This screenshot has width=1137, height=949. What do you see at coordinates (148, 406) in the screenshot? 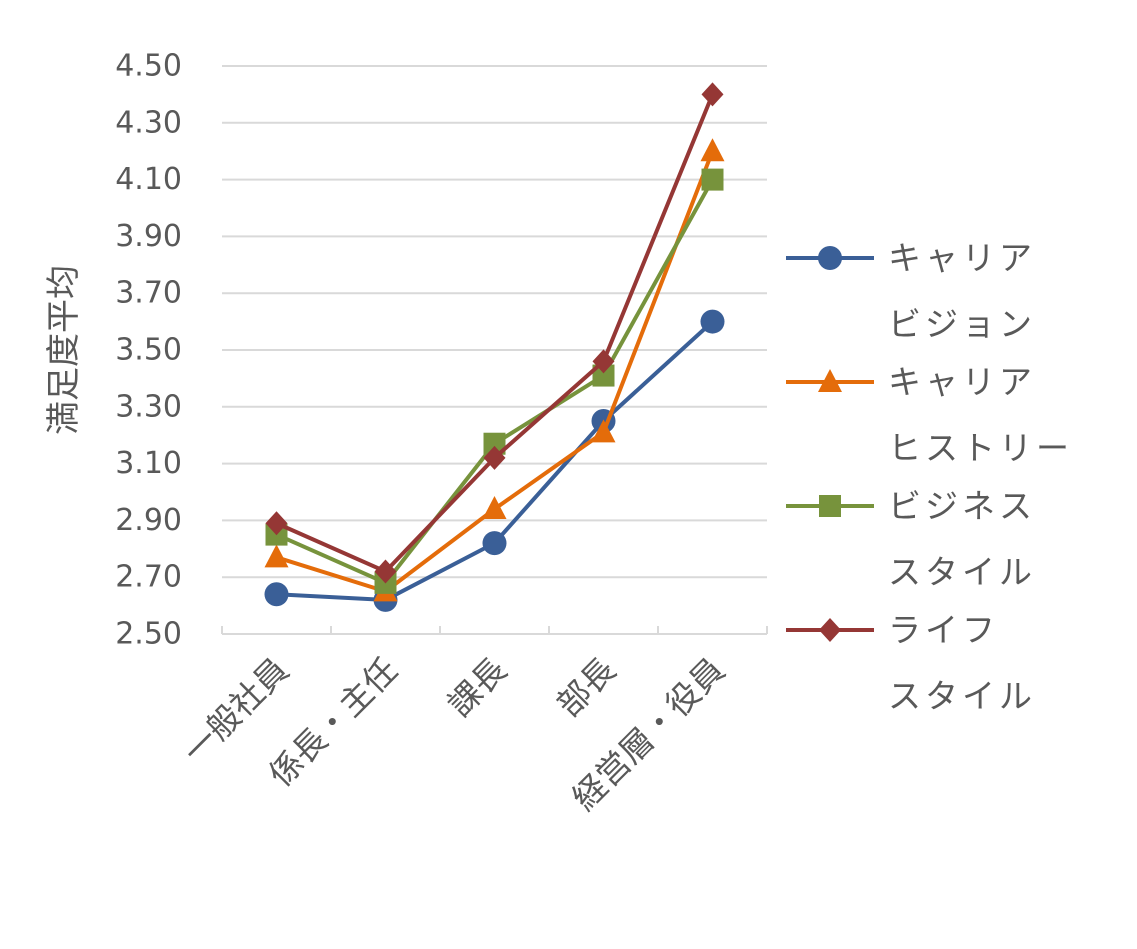
I see `y-tick-label: 3.30` at bounding box center [148, 406].